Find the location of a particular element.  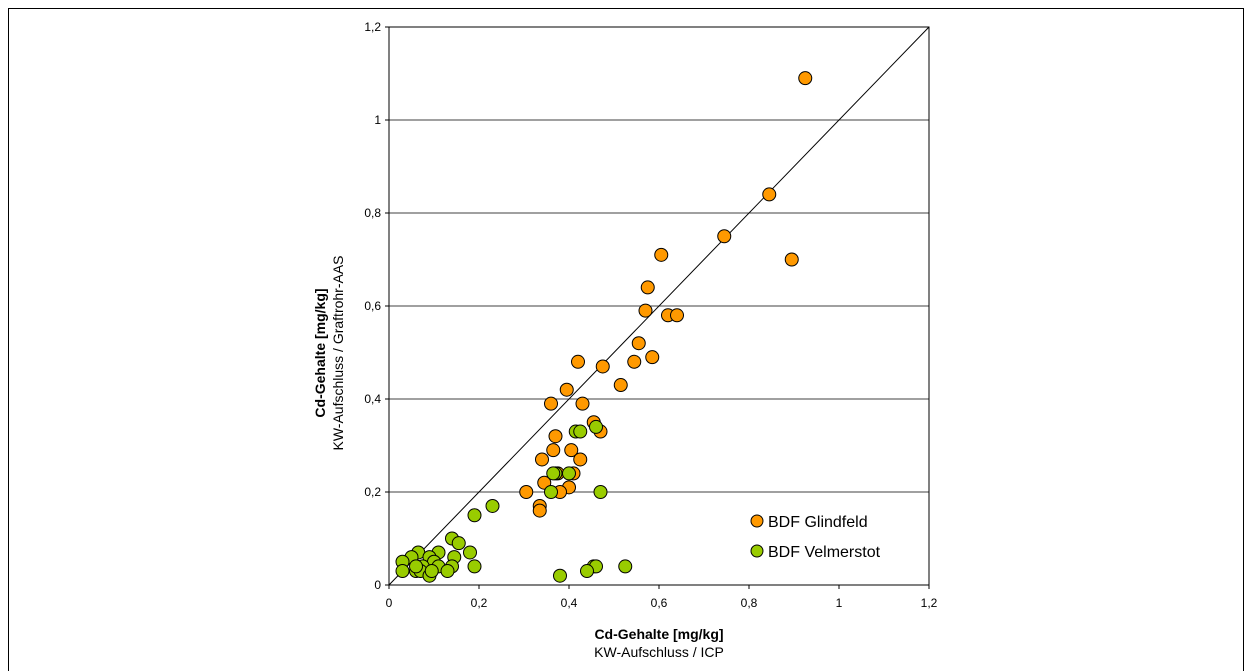

x-axis-subtitle: KW-Aufschluss / ICP is located at coordinates (659, 652).